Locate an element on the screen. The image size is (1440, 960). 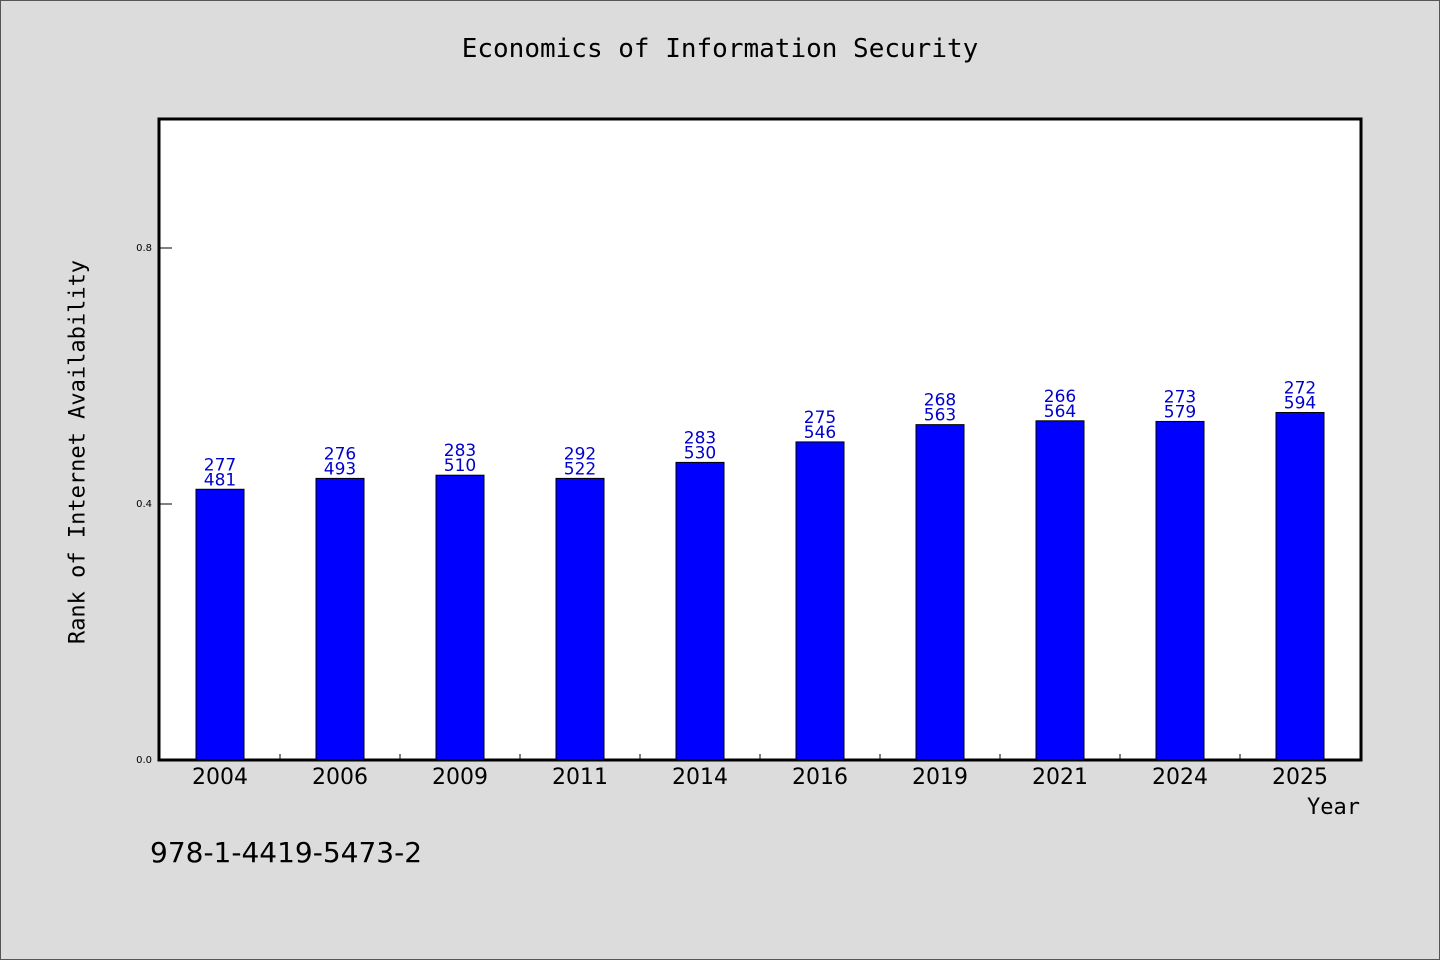
bar-label-bottom: 481 is located at coordinates (220, 480).